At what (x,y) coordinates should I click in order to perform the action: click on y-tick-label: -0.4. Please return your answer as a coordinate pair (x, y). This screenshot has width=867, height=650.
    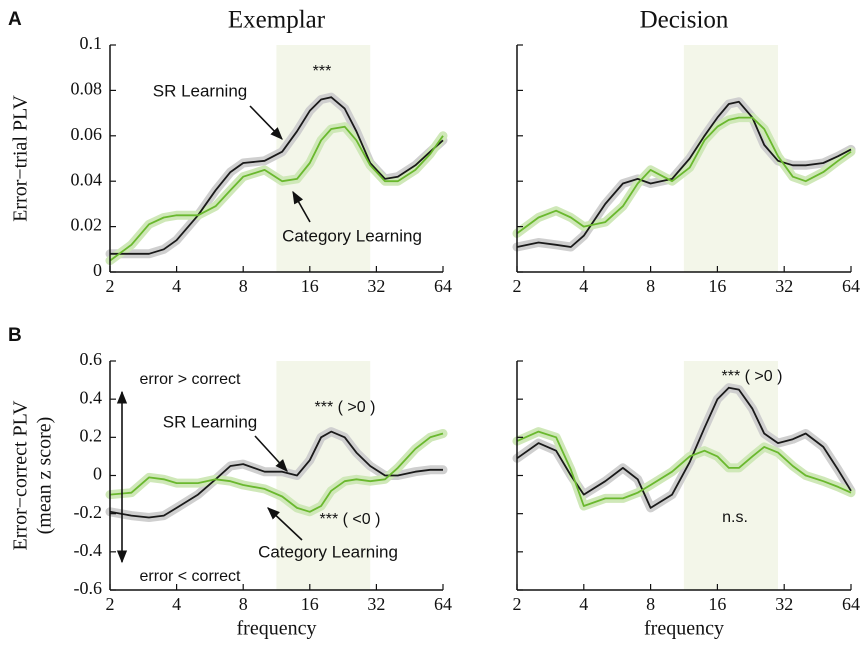
    Looking at the image, I should click on (88, 550).